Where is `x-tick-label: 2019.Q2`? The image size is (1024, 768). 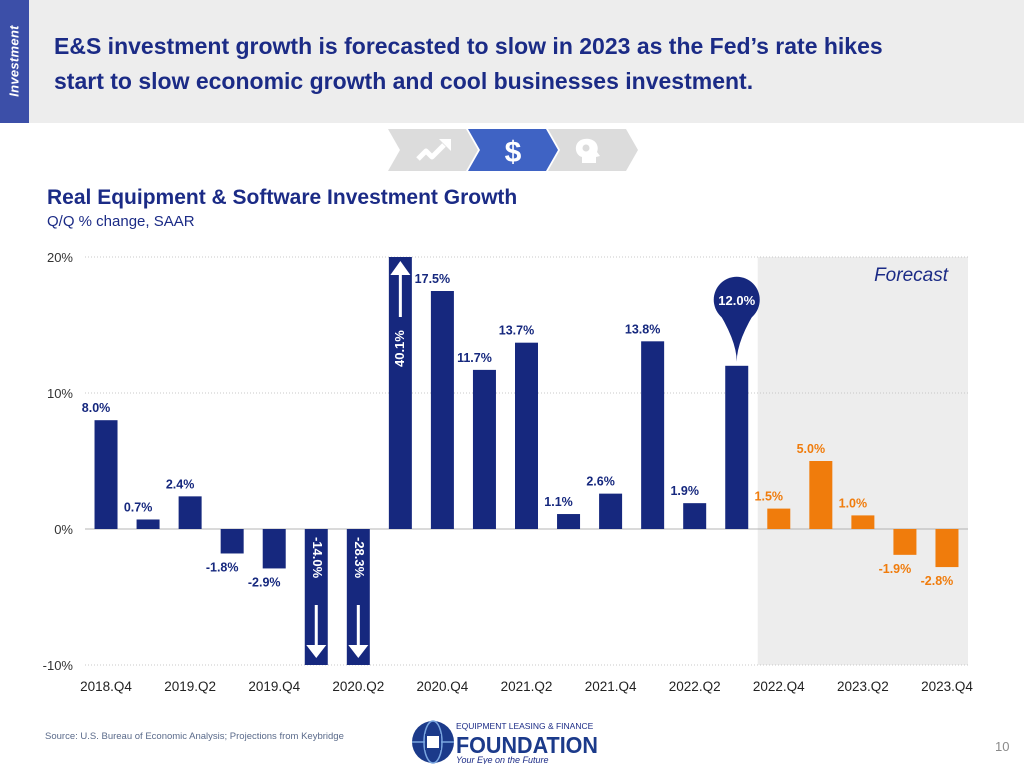 x-tick-label: 2019.Q2 is located at coordinates (190, 686).